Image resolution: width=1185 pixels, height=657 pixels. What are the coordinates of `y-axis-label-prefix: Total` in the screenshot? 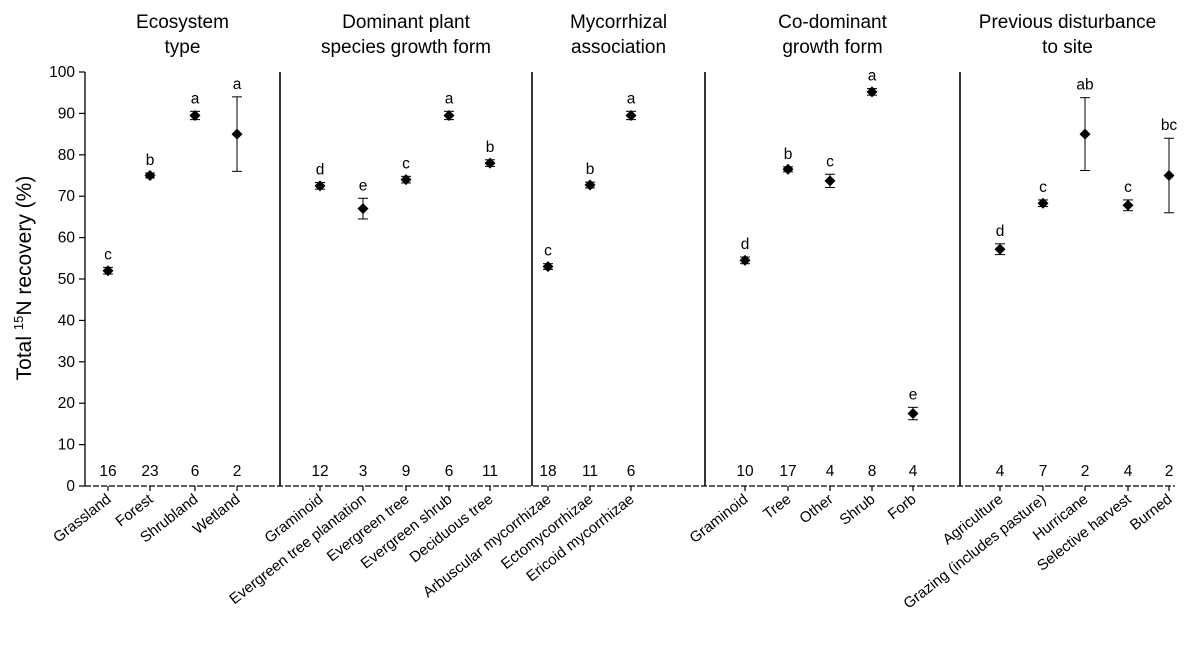 It's located at (24, 355).